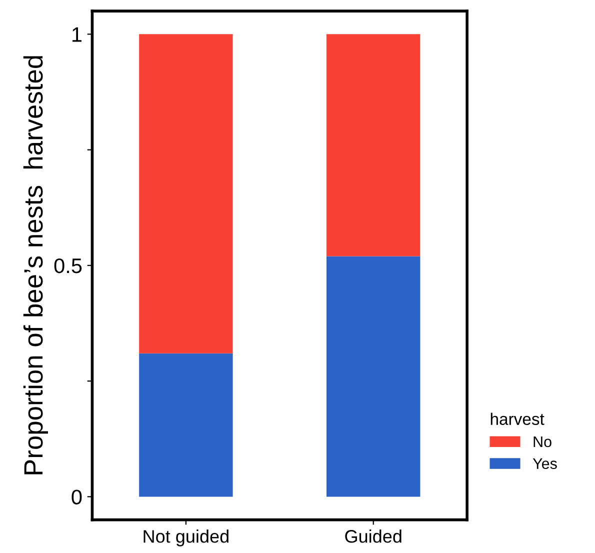  Describe the element at coordinates (517, 418) in the screenshot. I see `legend-title: harvest` at that location.